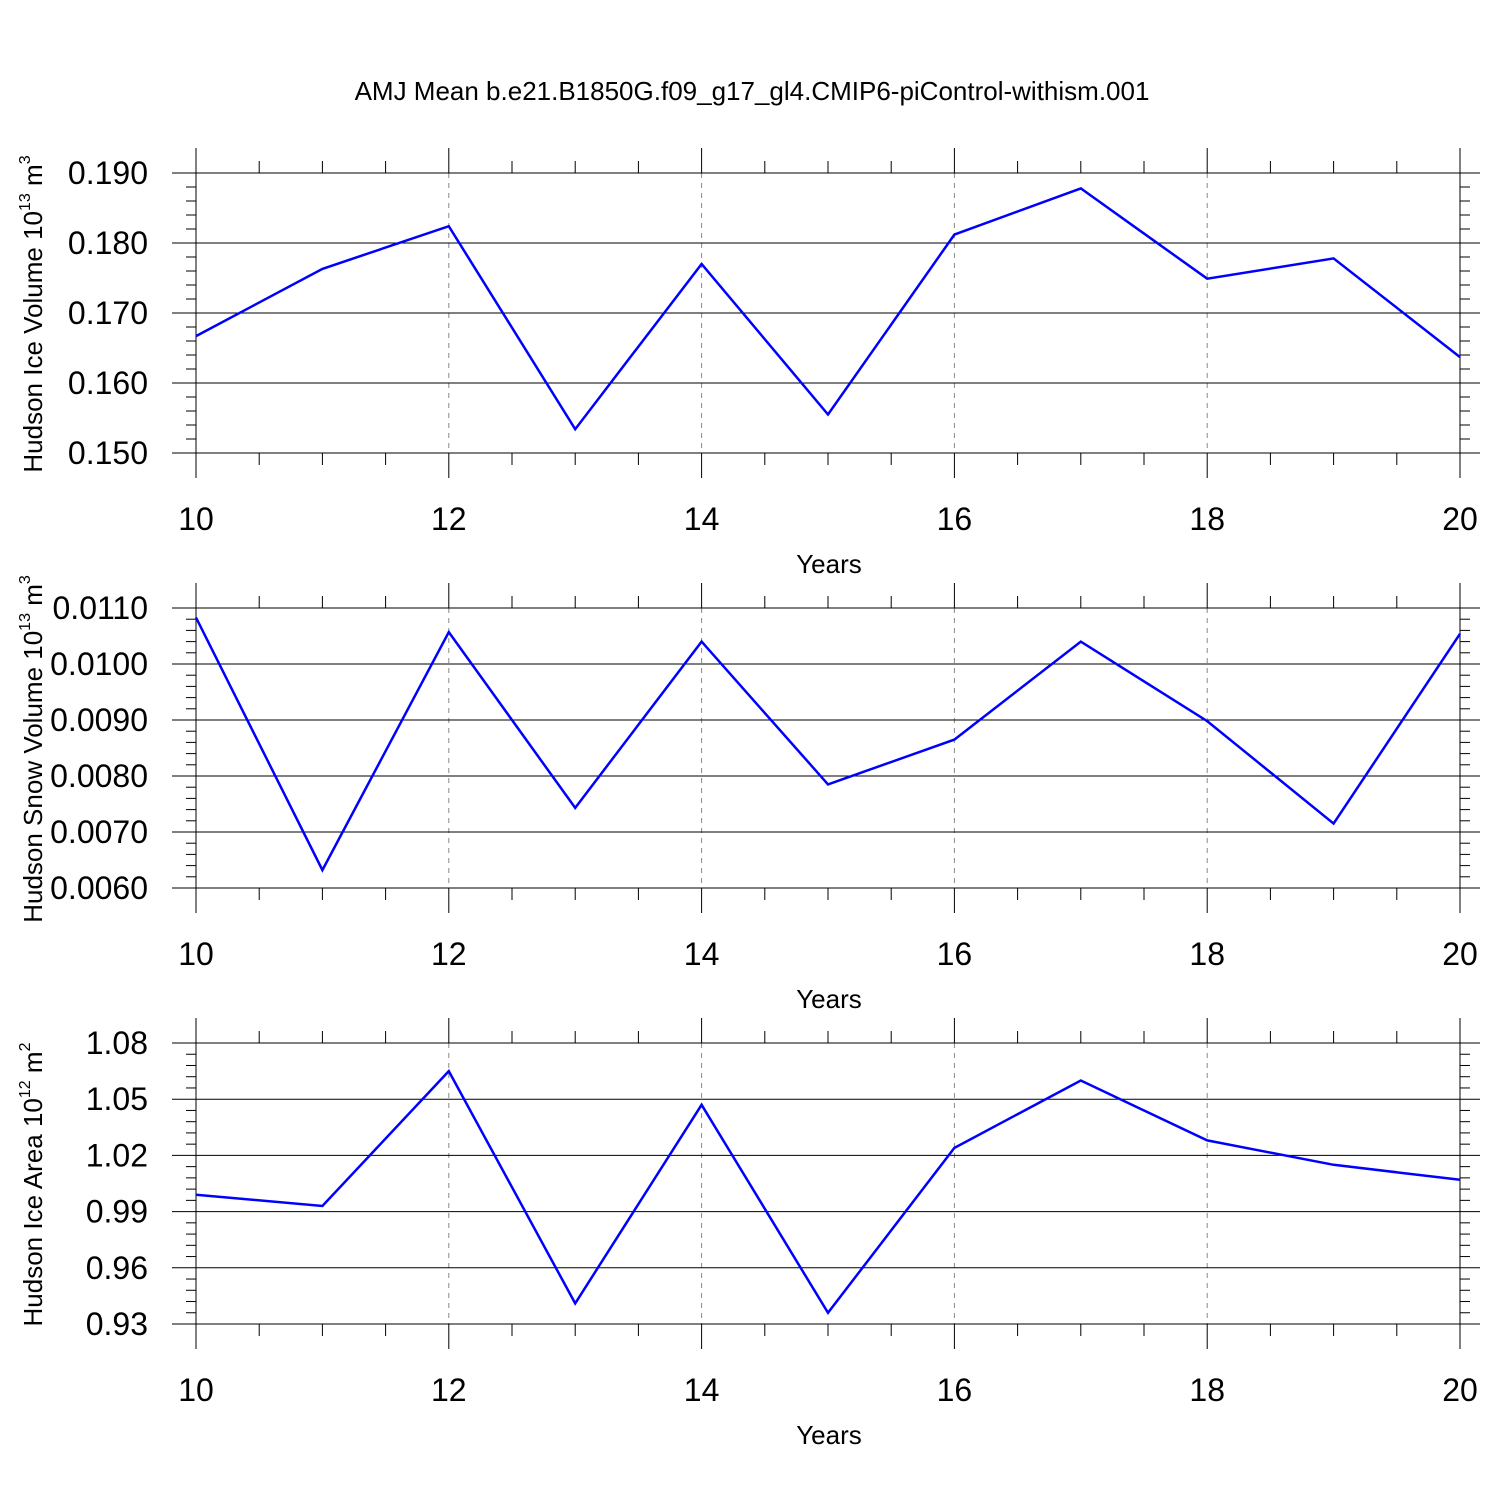 This screenshot has width=1500, height=1500. Describe the element at coordinates (117, 1268) in the screenshot. I see `y-tick-label: 0.96` at that location.